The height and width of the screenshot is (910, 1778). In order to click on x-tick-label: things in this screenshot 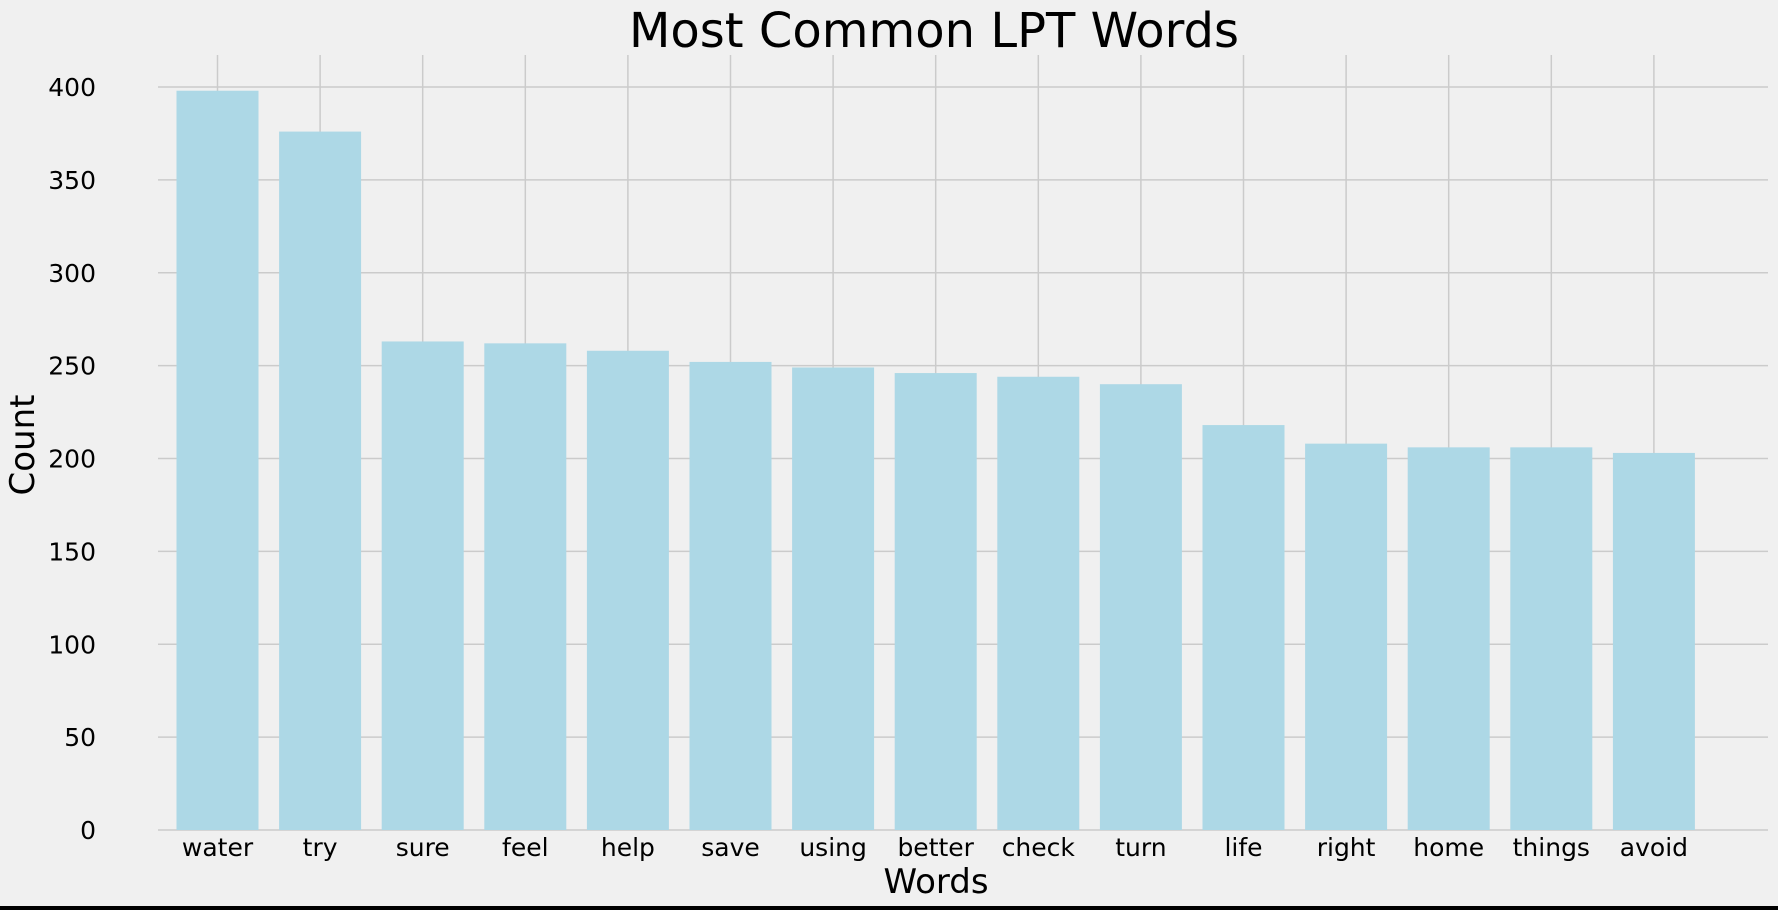, I will do `click(1551, 847)`.